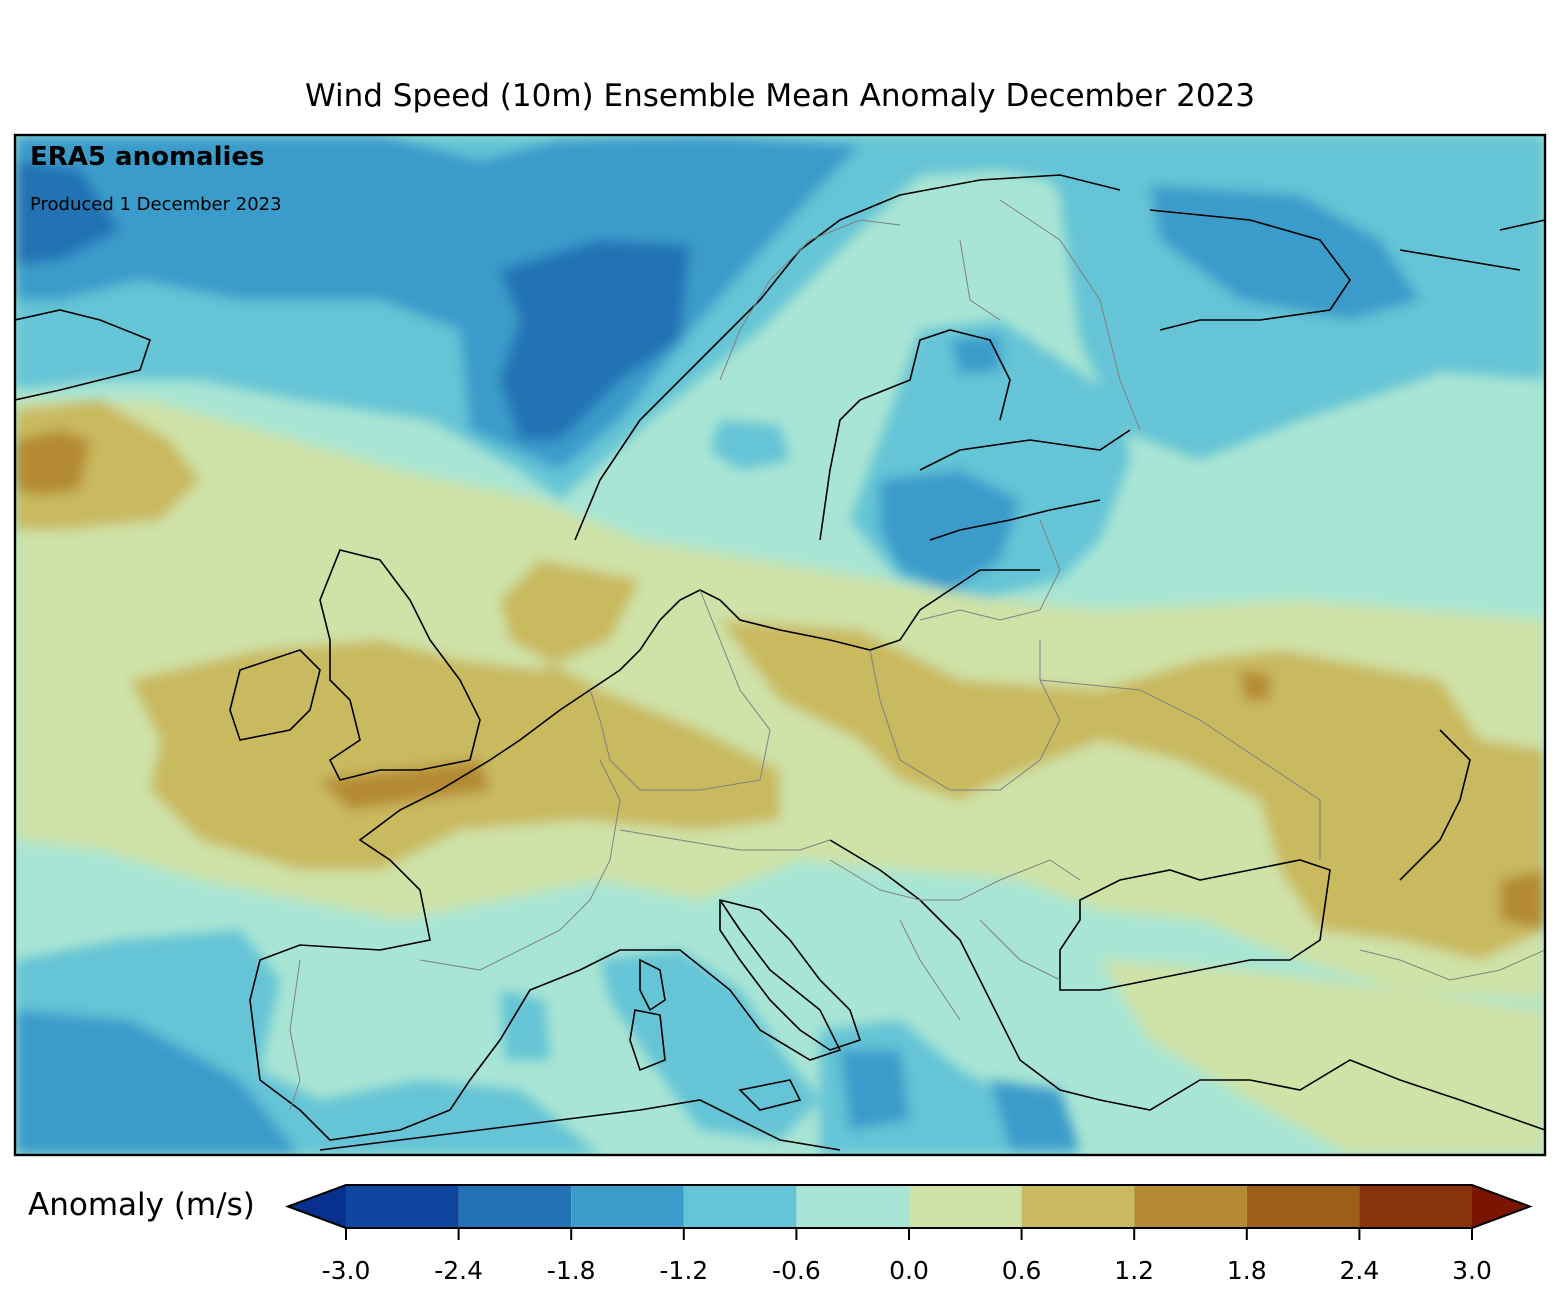  Describe the element at coordinates (405, 785) in the screenshot. I see `region-channel-pos3` at that location.